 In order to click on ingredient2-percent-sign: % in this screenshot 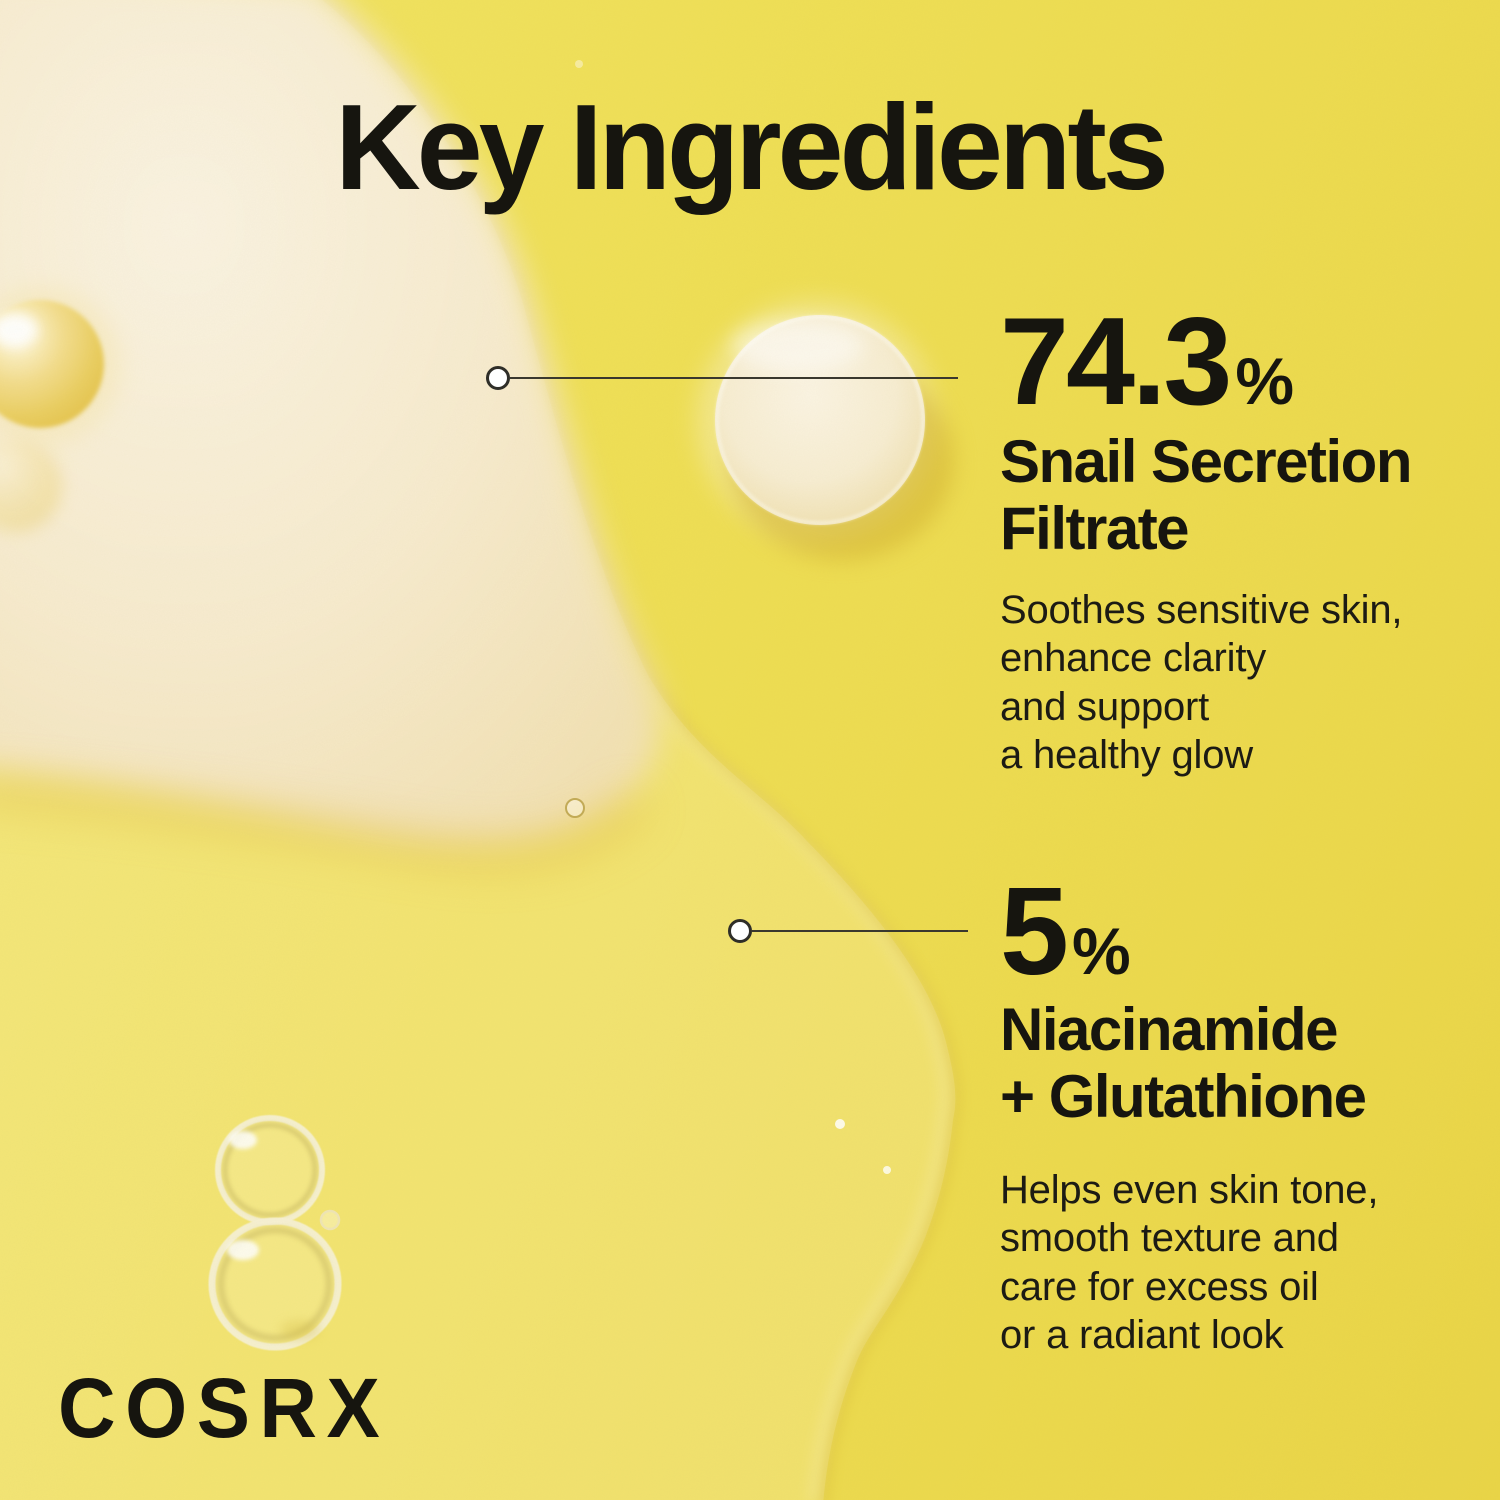, I will do `click(1101, 951)`.